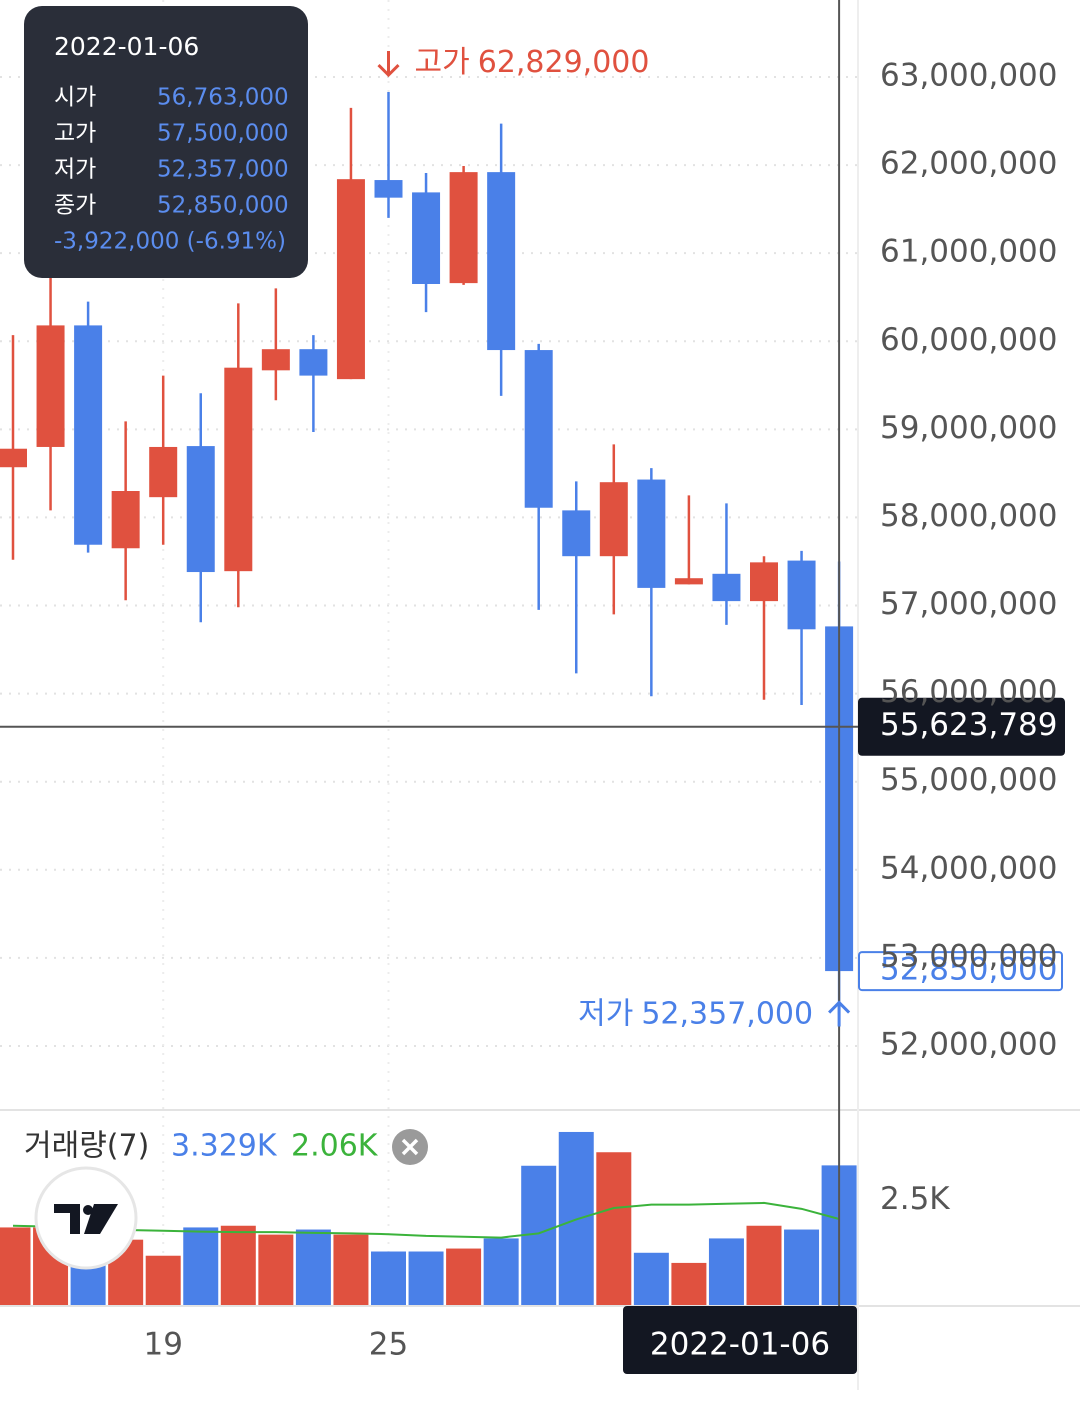  Describe the element at coordinates (223, 134) in the screenshot. I see `tooltip-value: 57,500,000` at that location.